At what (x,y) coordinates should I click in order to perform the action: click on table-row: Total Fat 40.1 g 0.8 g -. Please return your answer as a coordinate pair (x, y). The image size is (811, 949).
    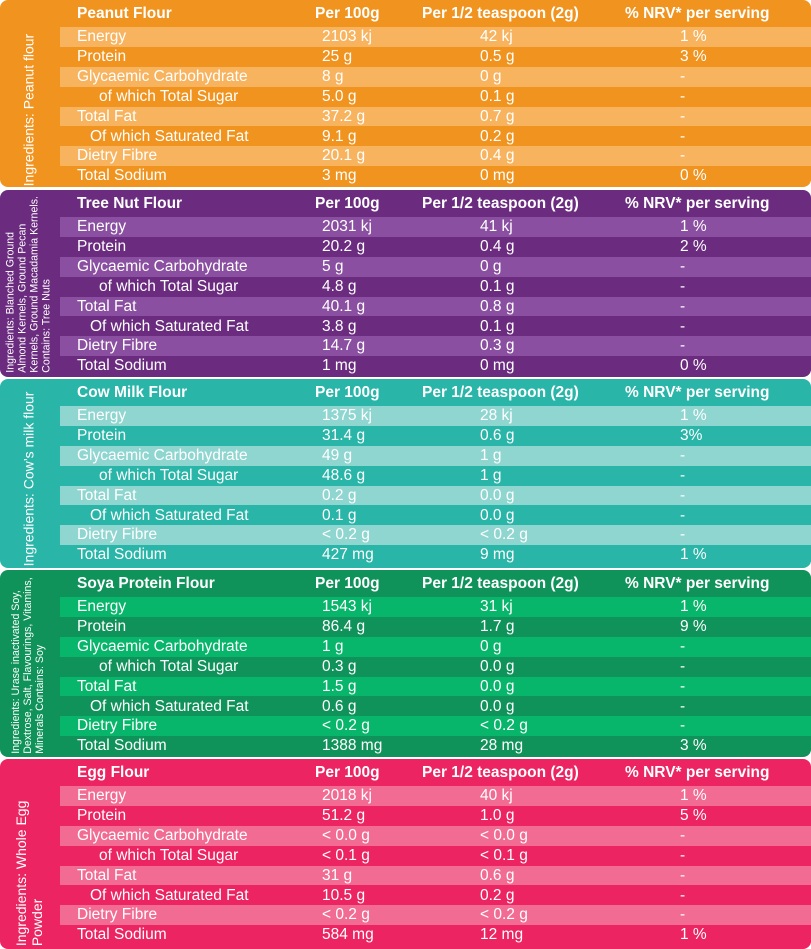
    Looking at the image, I should click on (435, 306).